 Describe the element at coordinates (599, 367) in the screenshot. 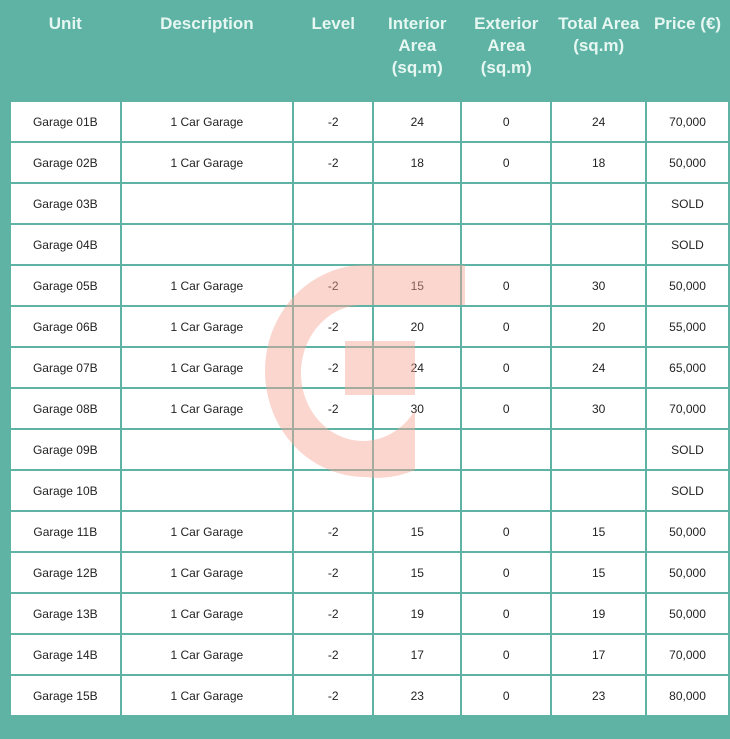

I see `cell-total-area: 24` at that location.